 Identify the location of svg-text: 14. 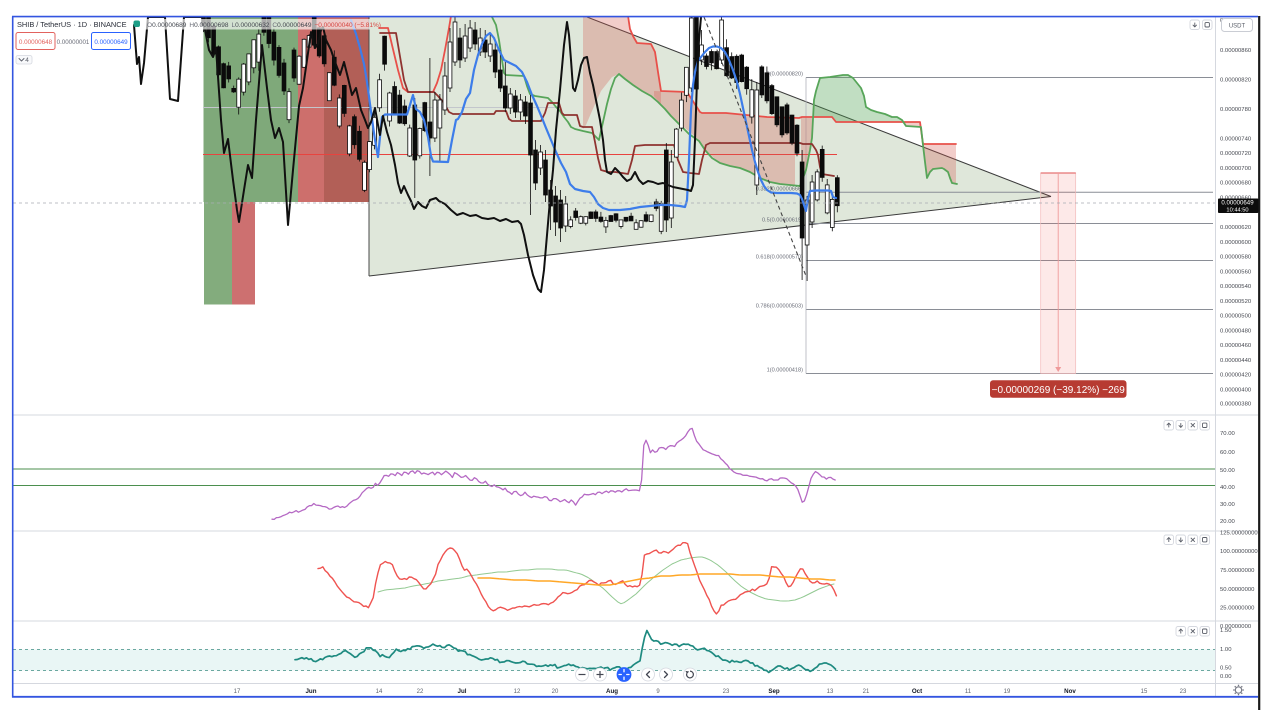
(379, 692).